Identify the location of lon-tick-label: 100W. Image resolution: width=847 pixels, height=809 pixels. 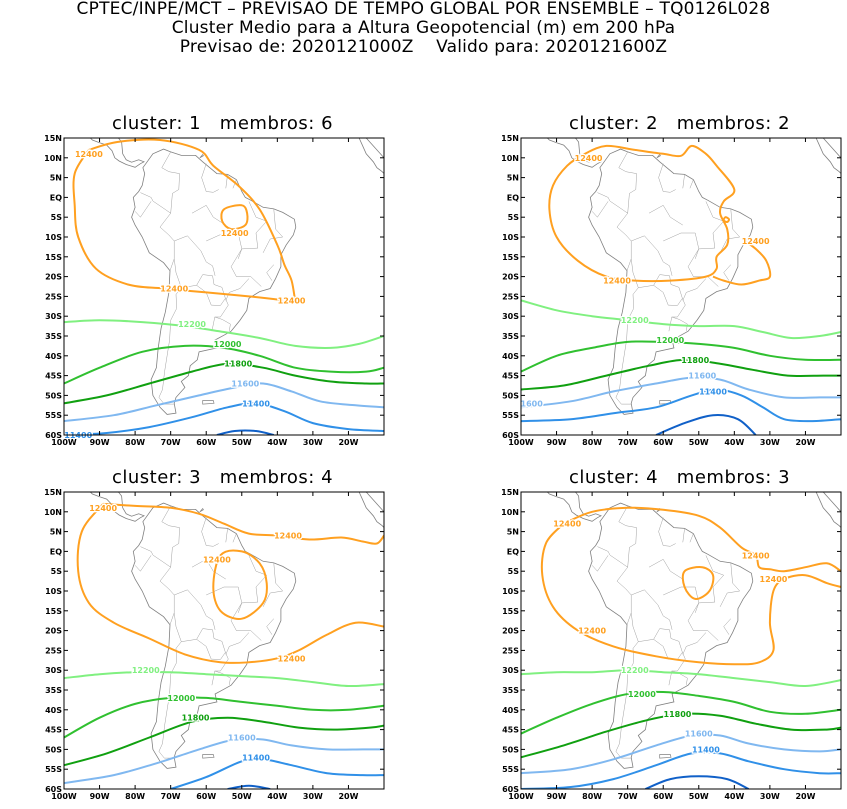
(521, 796).